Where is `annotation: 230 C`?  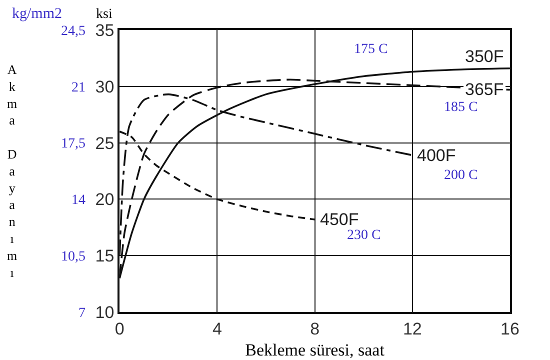 annotation: 230 C is located at coordinates (364, 235).